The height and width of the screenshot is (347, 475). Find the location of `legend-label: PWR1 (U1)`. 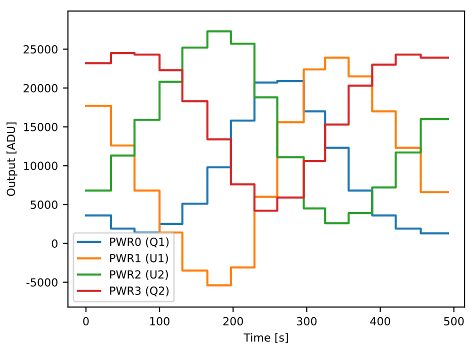

legend-label: PWR1 (U1) is located at coordinates (139, 259).